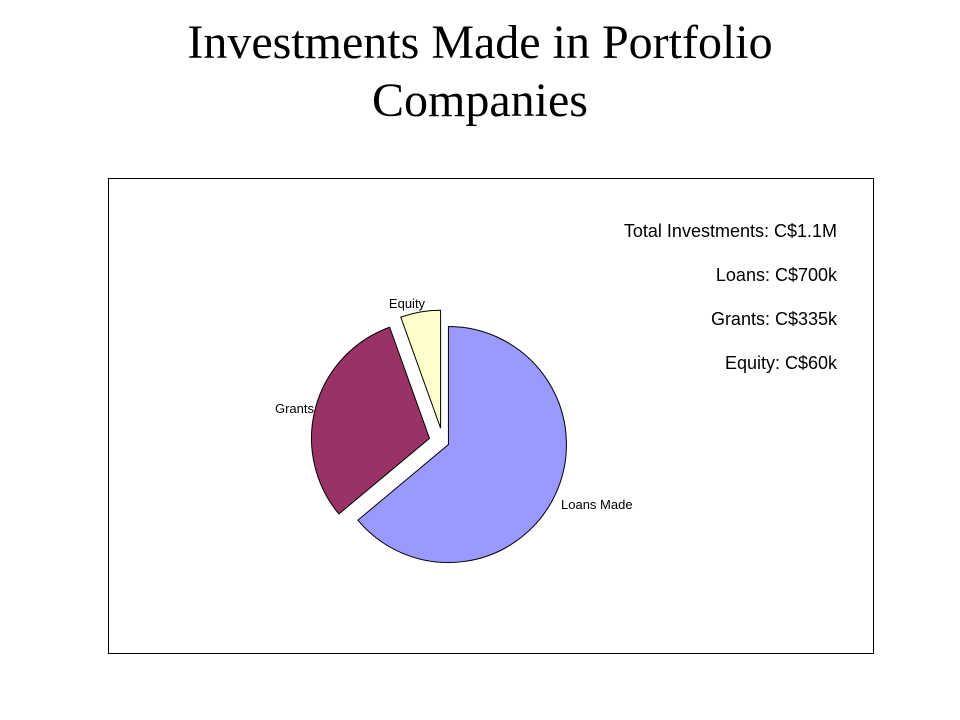 This screenshot has width=960, height=720. What do you see at coordinates (780, 363) in the screenshot?
I see `summary-equity: Equity: C$60k` at bounding box center [780, 363].